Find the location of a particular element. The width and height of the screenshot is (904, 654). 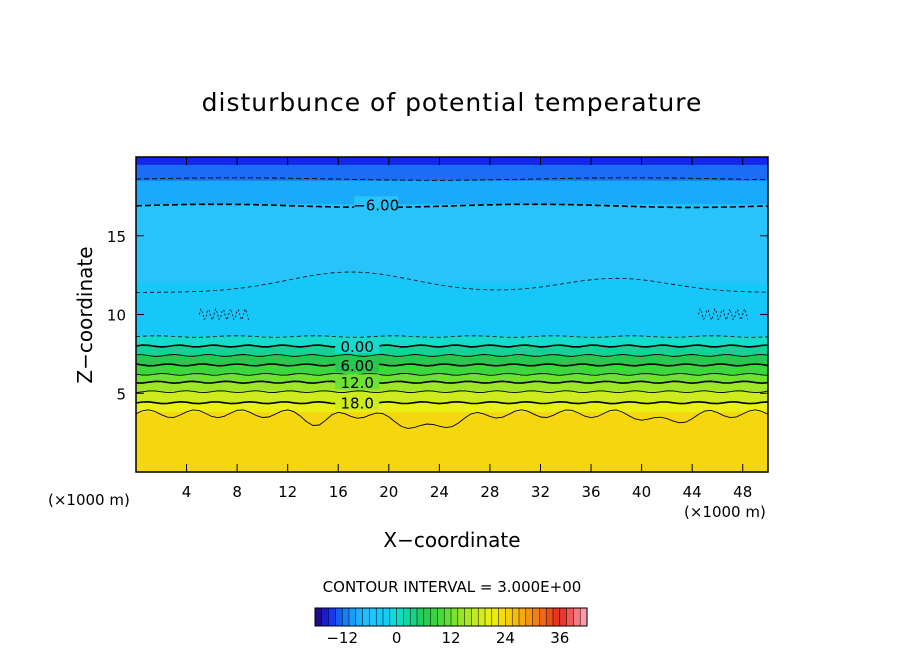

x-tick-label: 4 is located at coordinates (187, 492).